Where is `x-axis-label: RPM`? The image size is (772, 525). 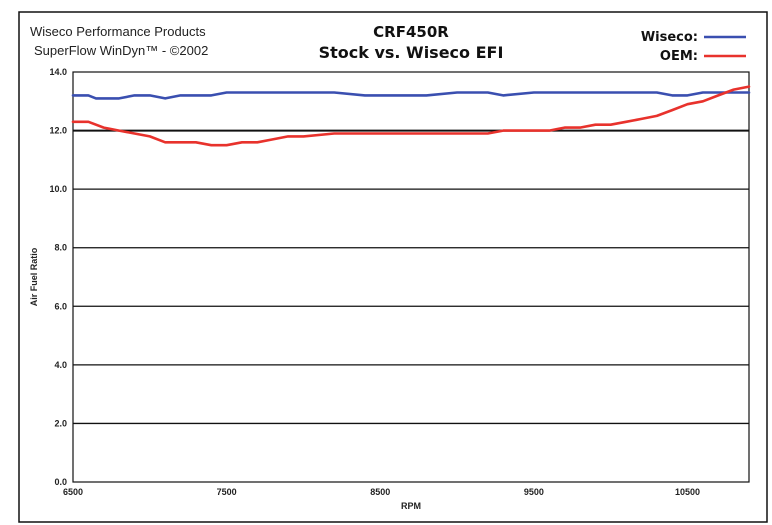 x-axis-label: RPM is located at coordinates (411, 506).